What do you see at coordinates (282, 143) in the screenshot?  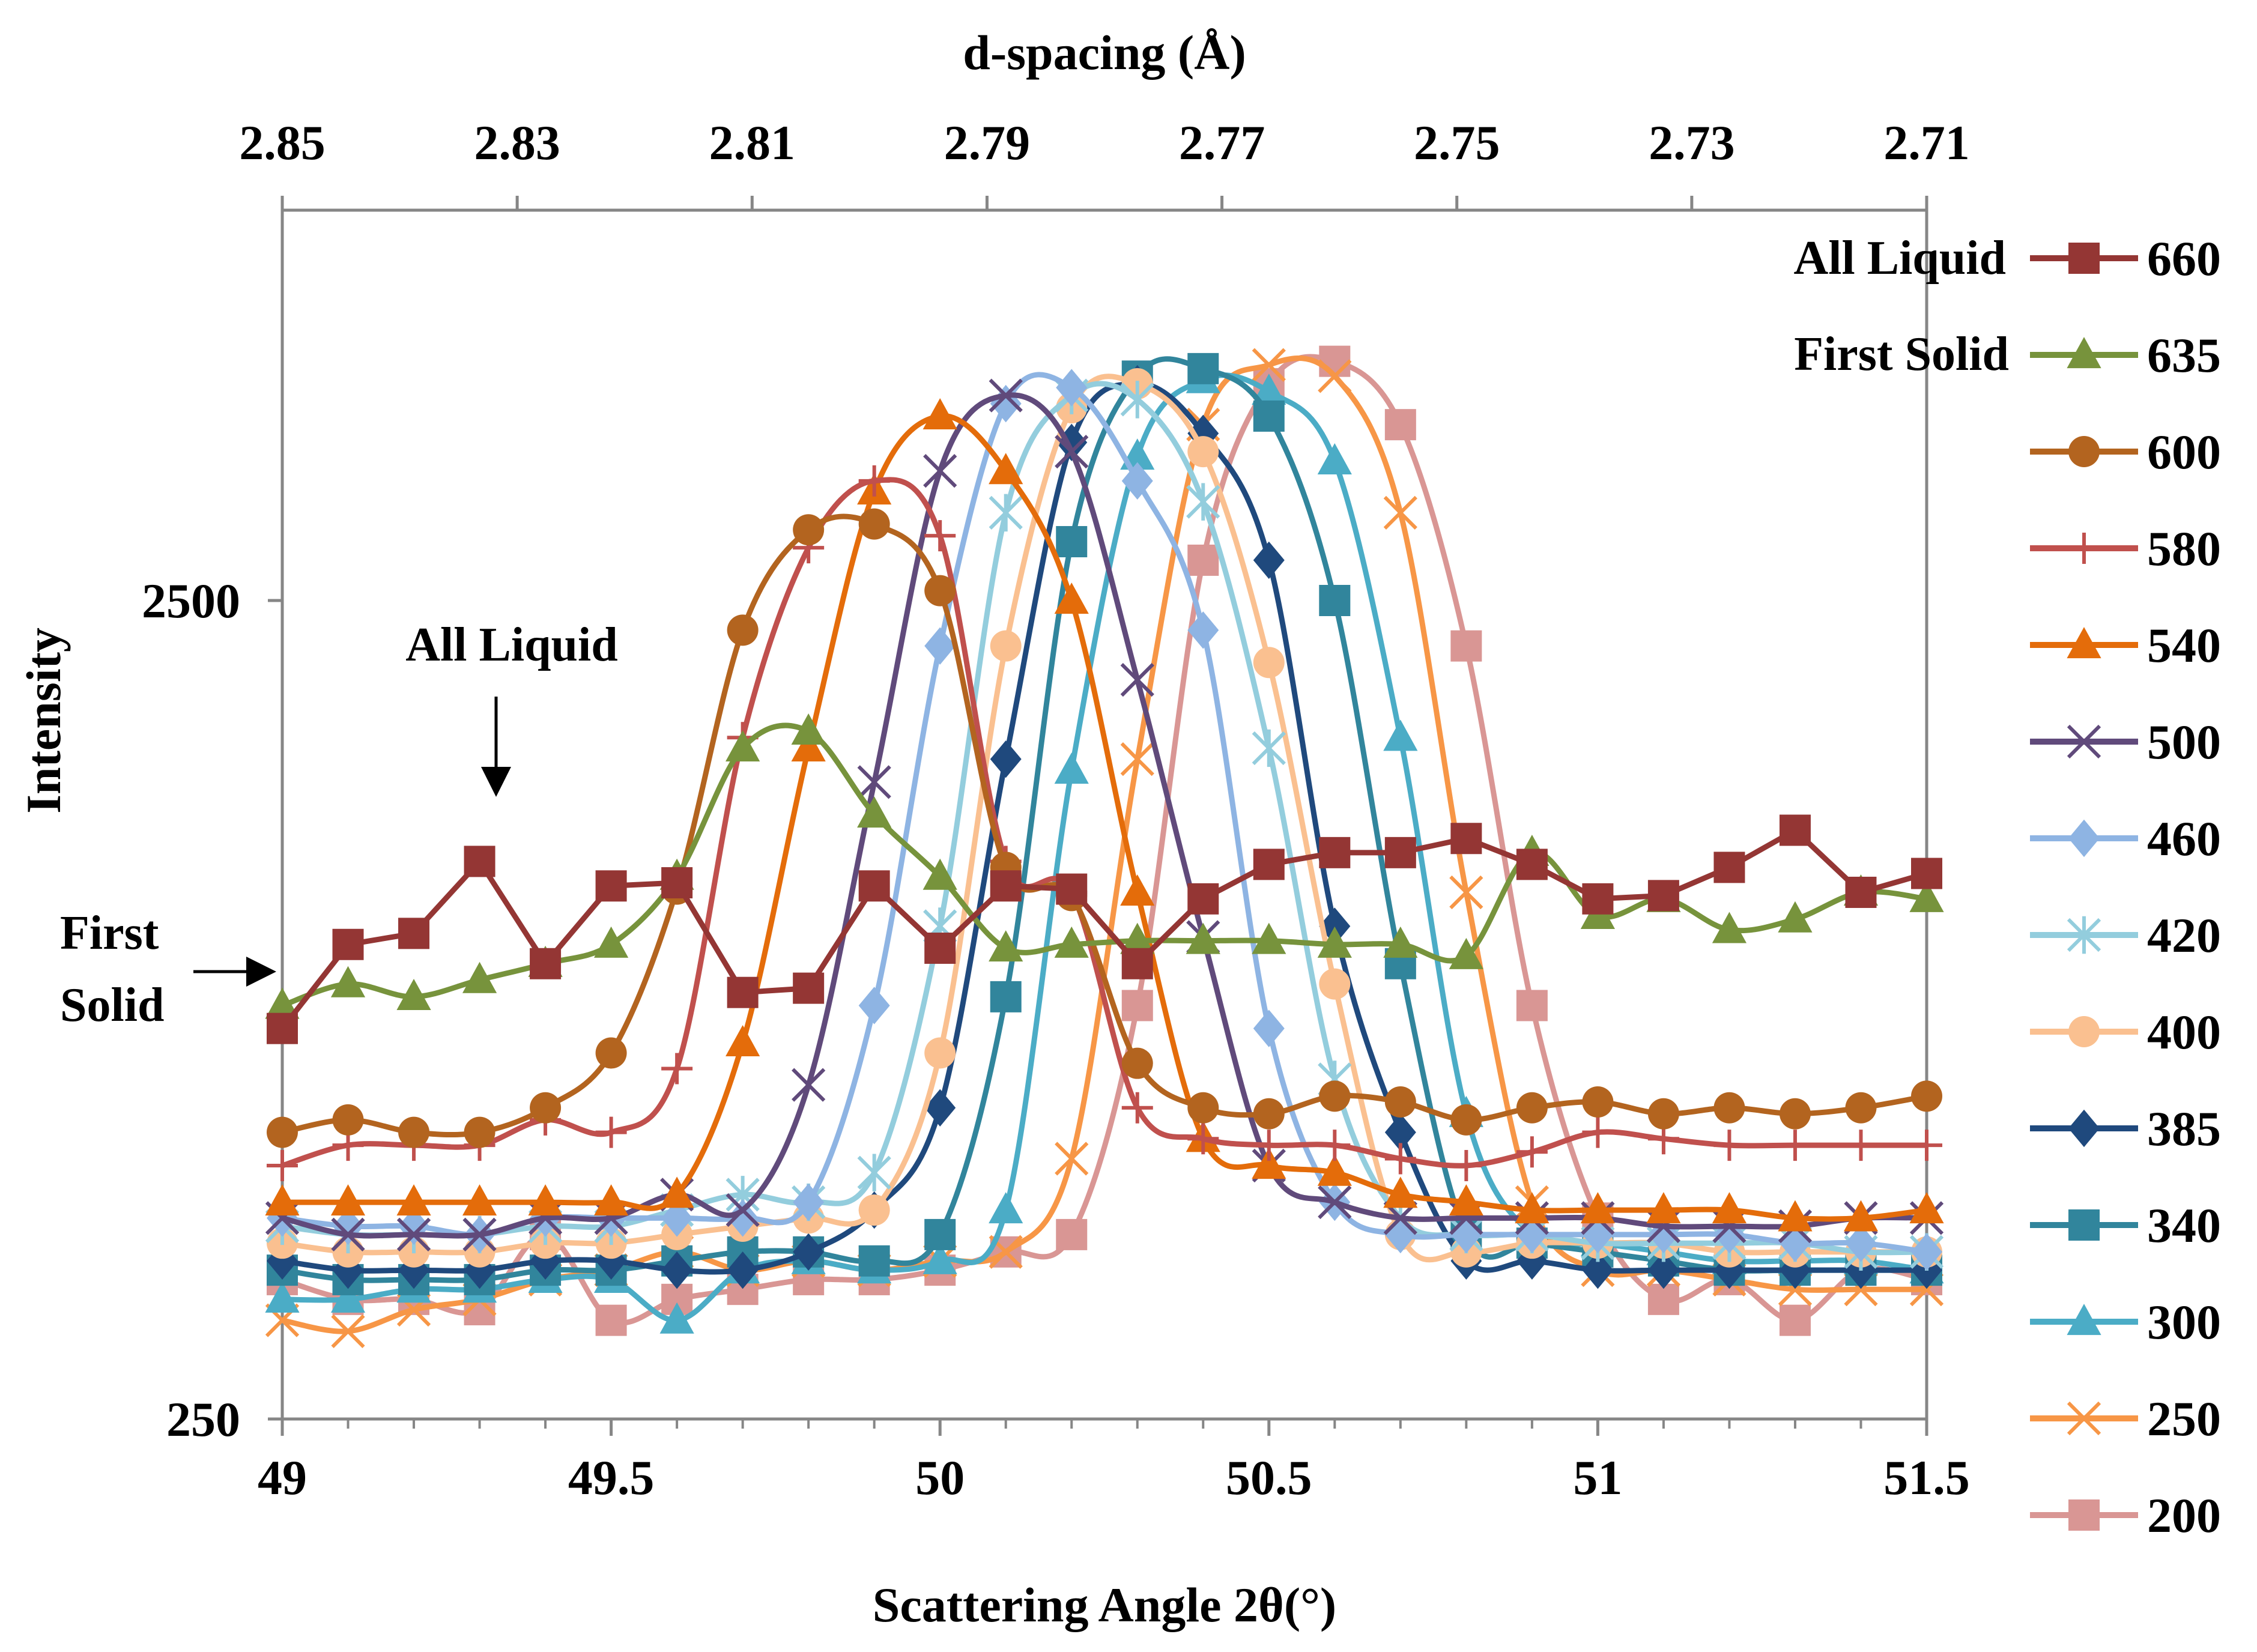 I see `top-tick-label: 2.85` at bounding box center [282, 143].